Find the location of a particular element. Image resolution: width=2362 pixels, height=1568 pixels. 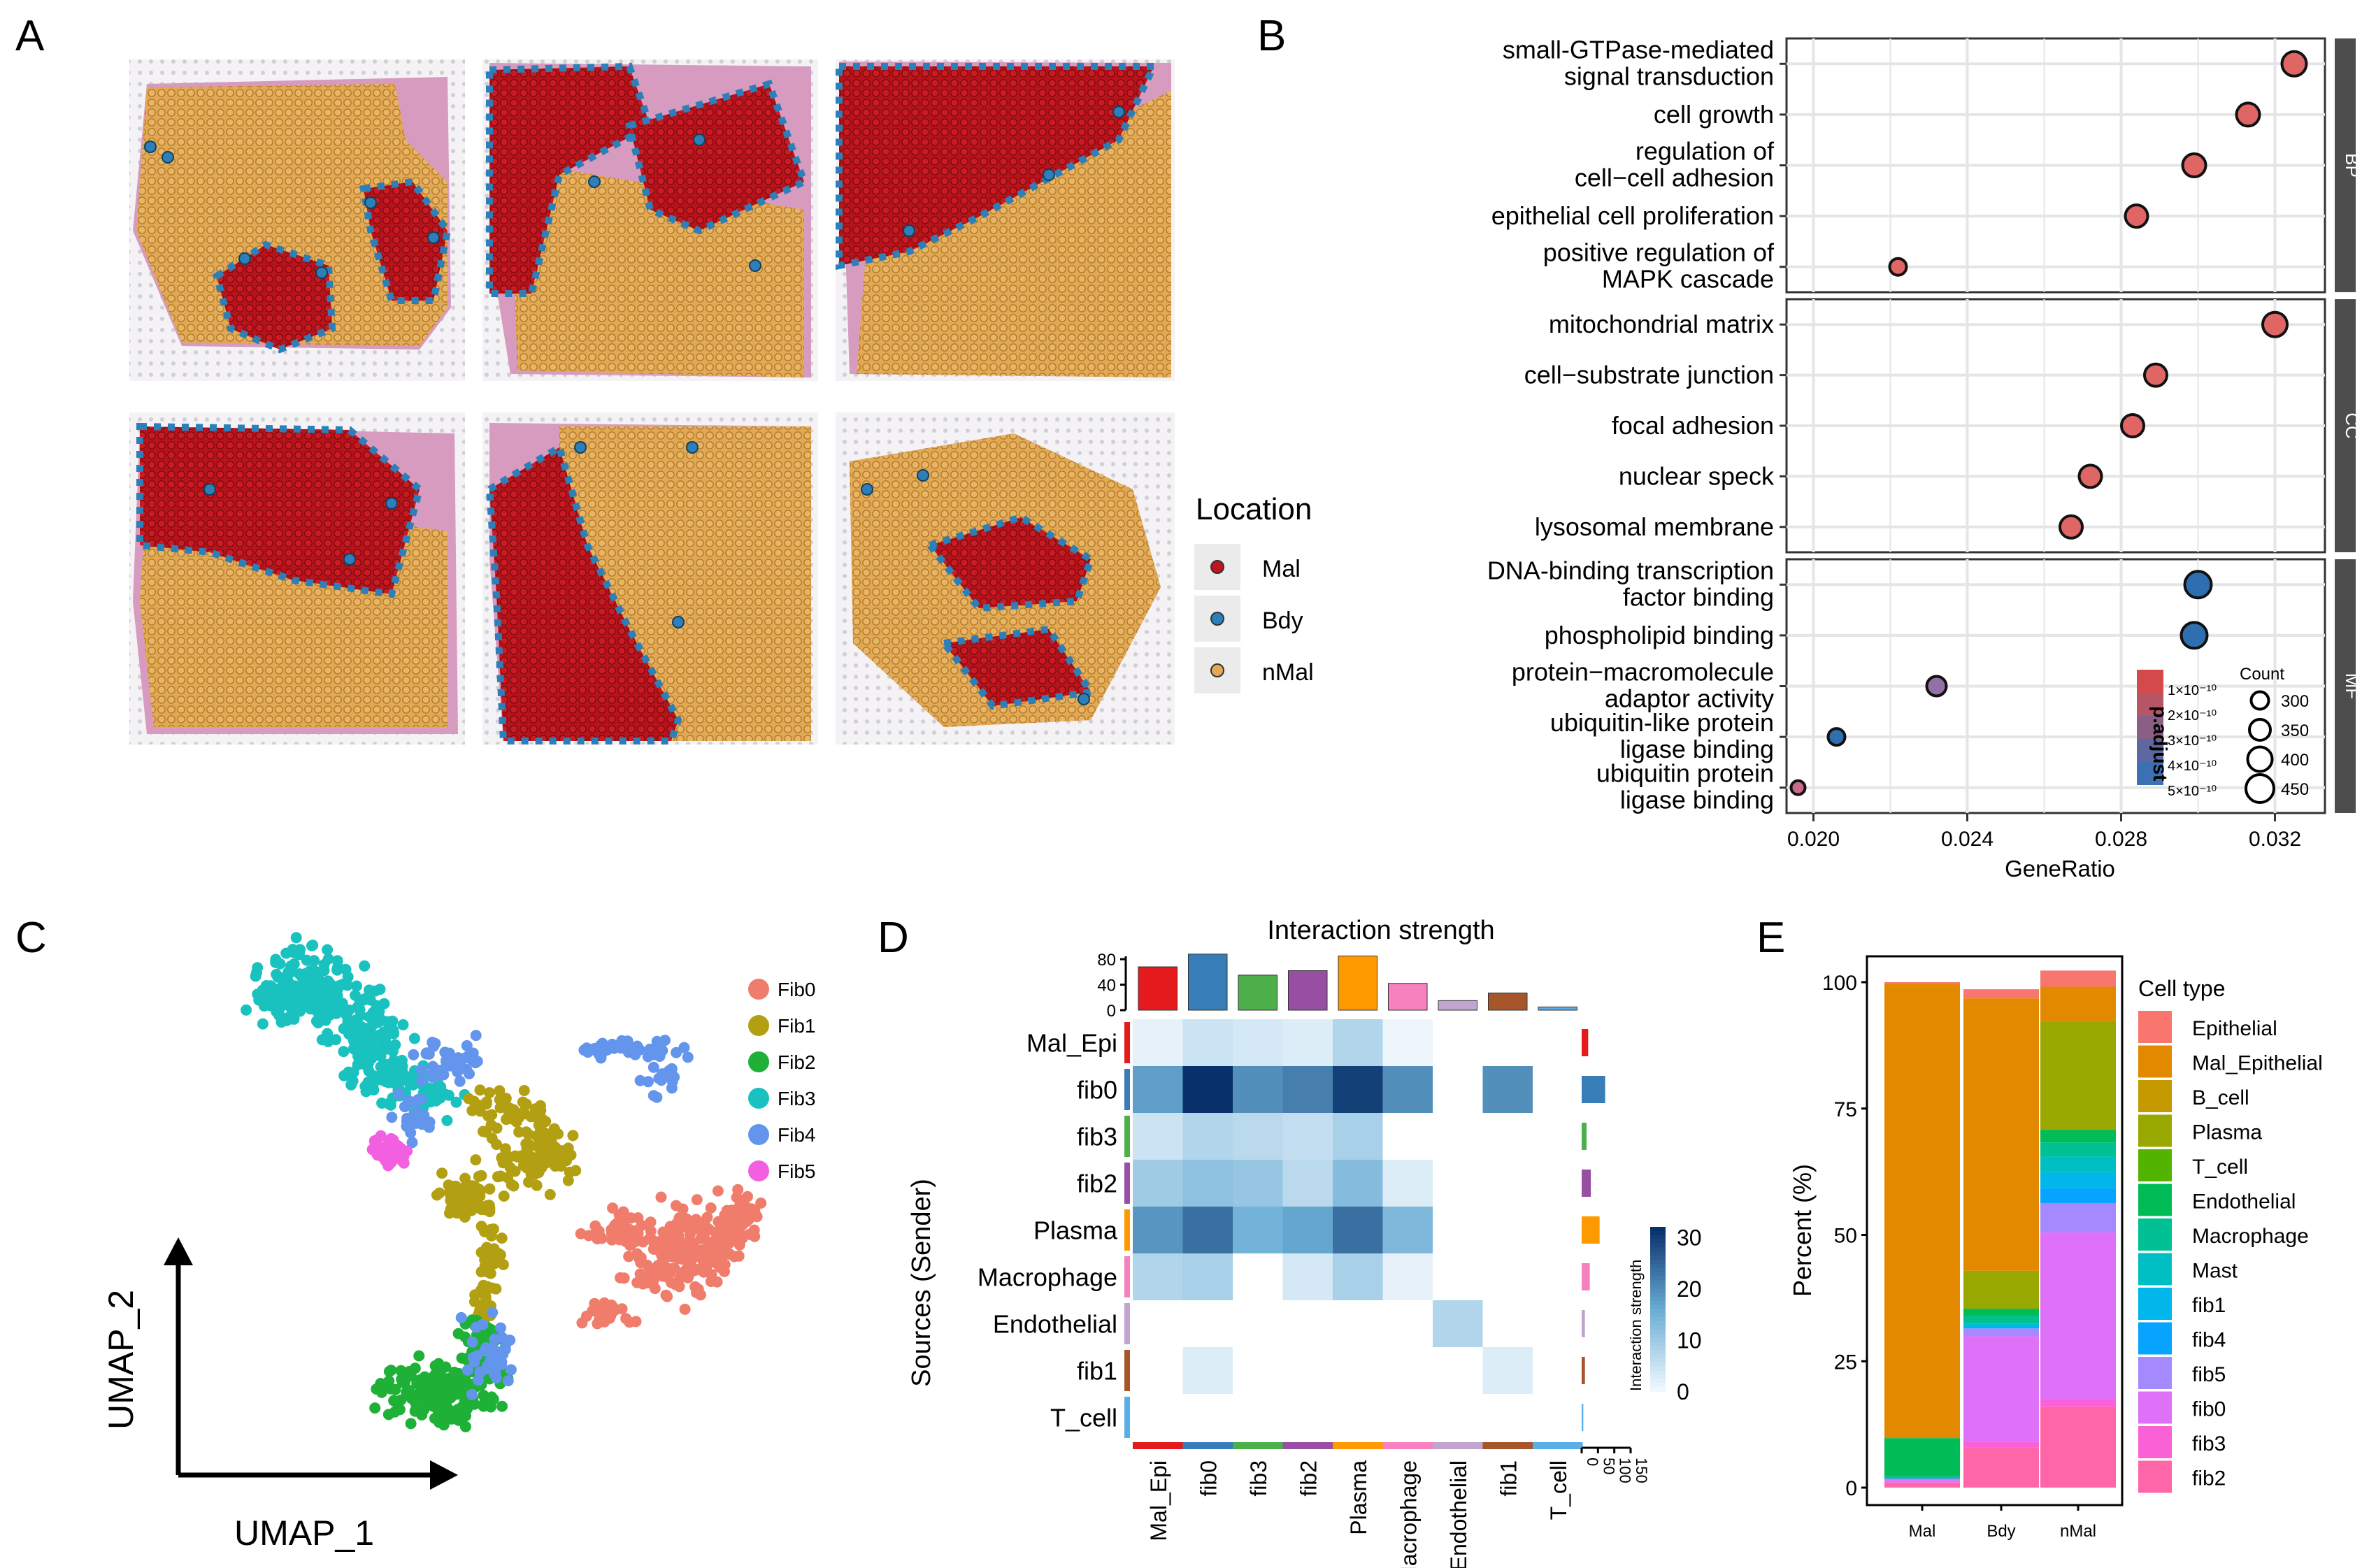

mal-region is located at coordinates (570, 179).